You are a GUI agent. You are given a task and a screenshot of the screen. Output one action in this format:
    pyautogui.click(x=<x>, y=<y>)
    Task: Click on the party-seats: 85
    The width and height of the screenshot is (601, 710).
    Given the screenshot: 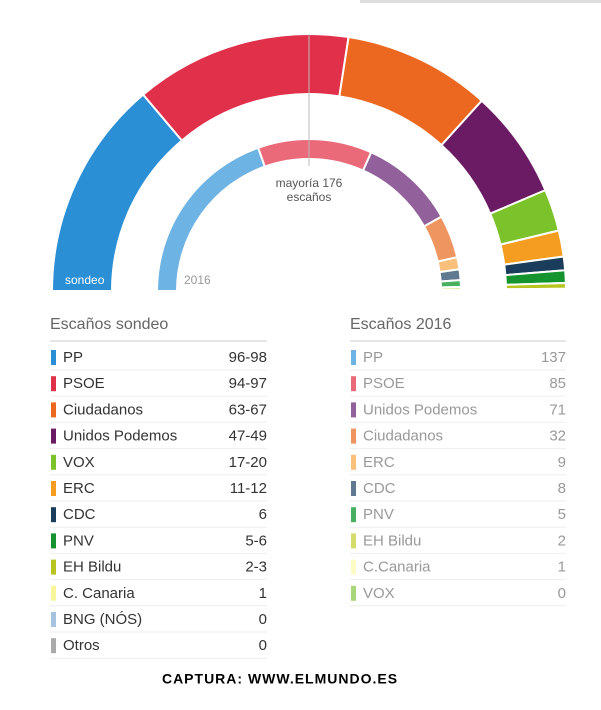 What is the action you would take?
    pyautogui.click(x=557, y=383)
    